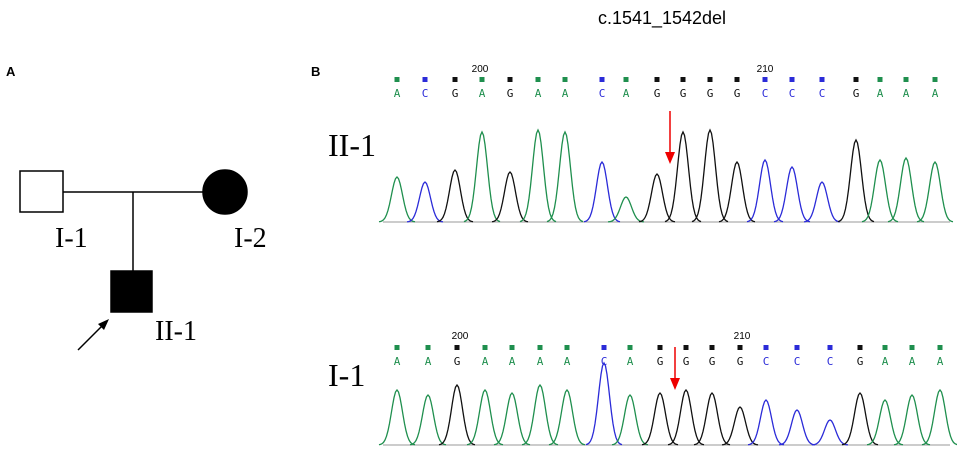 The width and height of the screenshot is (957, 457). What do you see at coordinates (133, 260) in the screenshot?
I see `pedigree` at bounding box center [133, 260].